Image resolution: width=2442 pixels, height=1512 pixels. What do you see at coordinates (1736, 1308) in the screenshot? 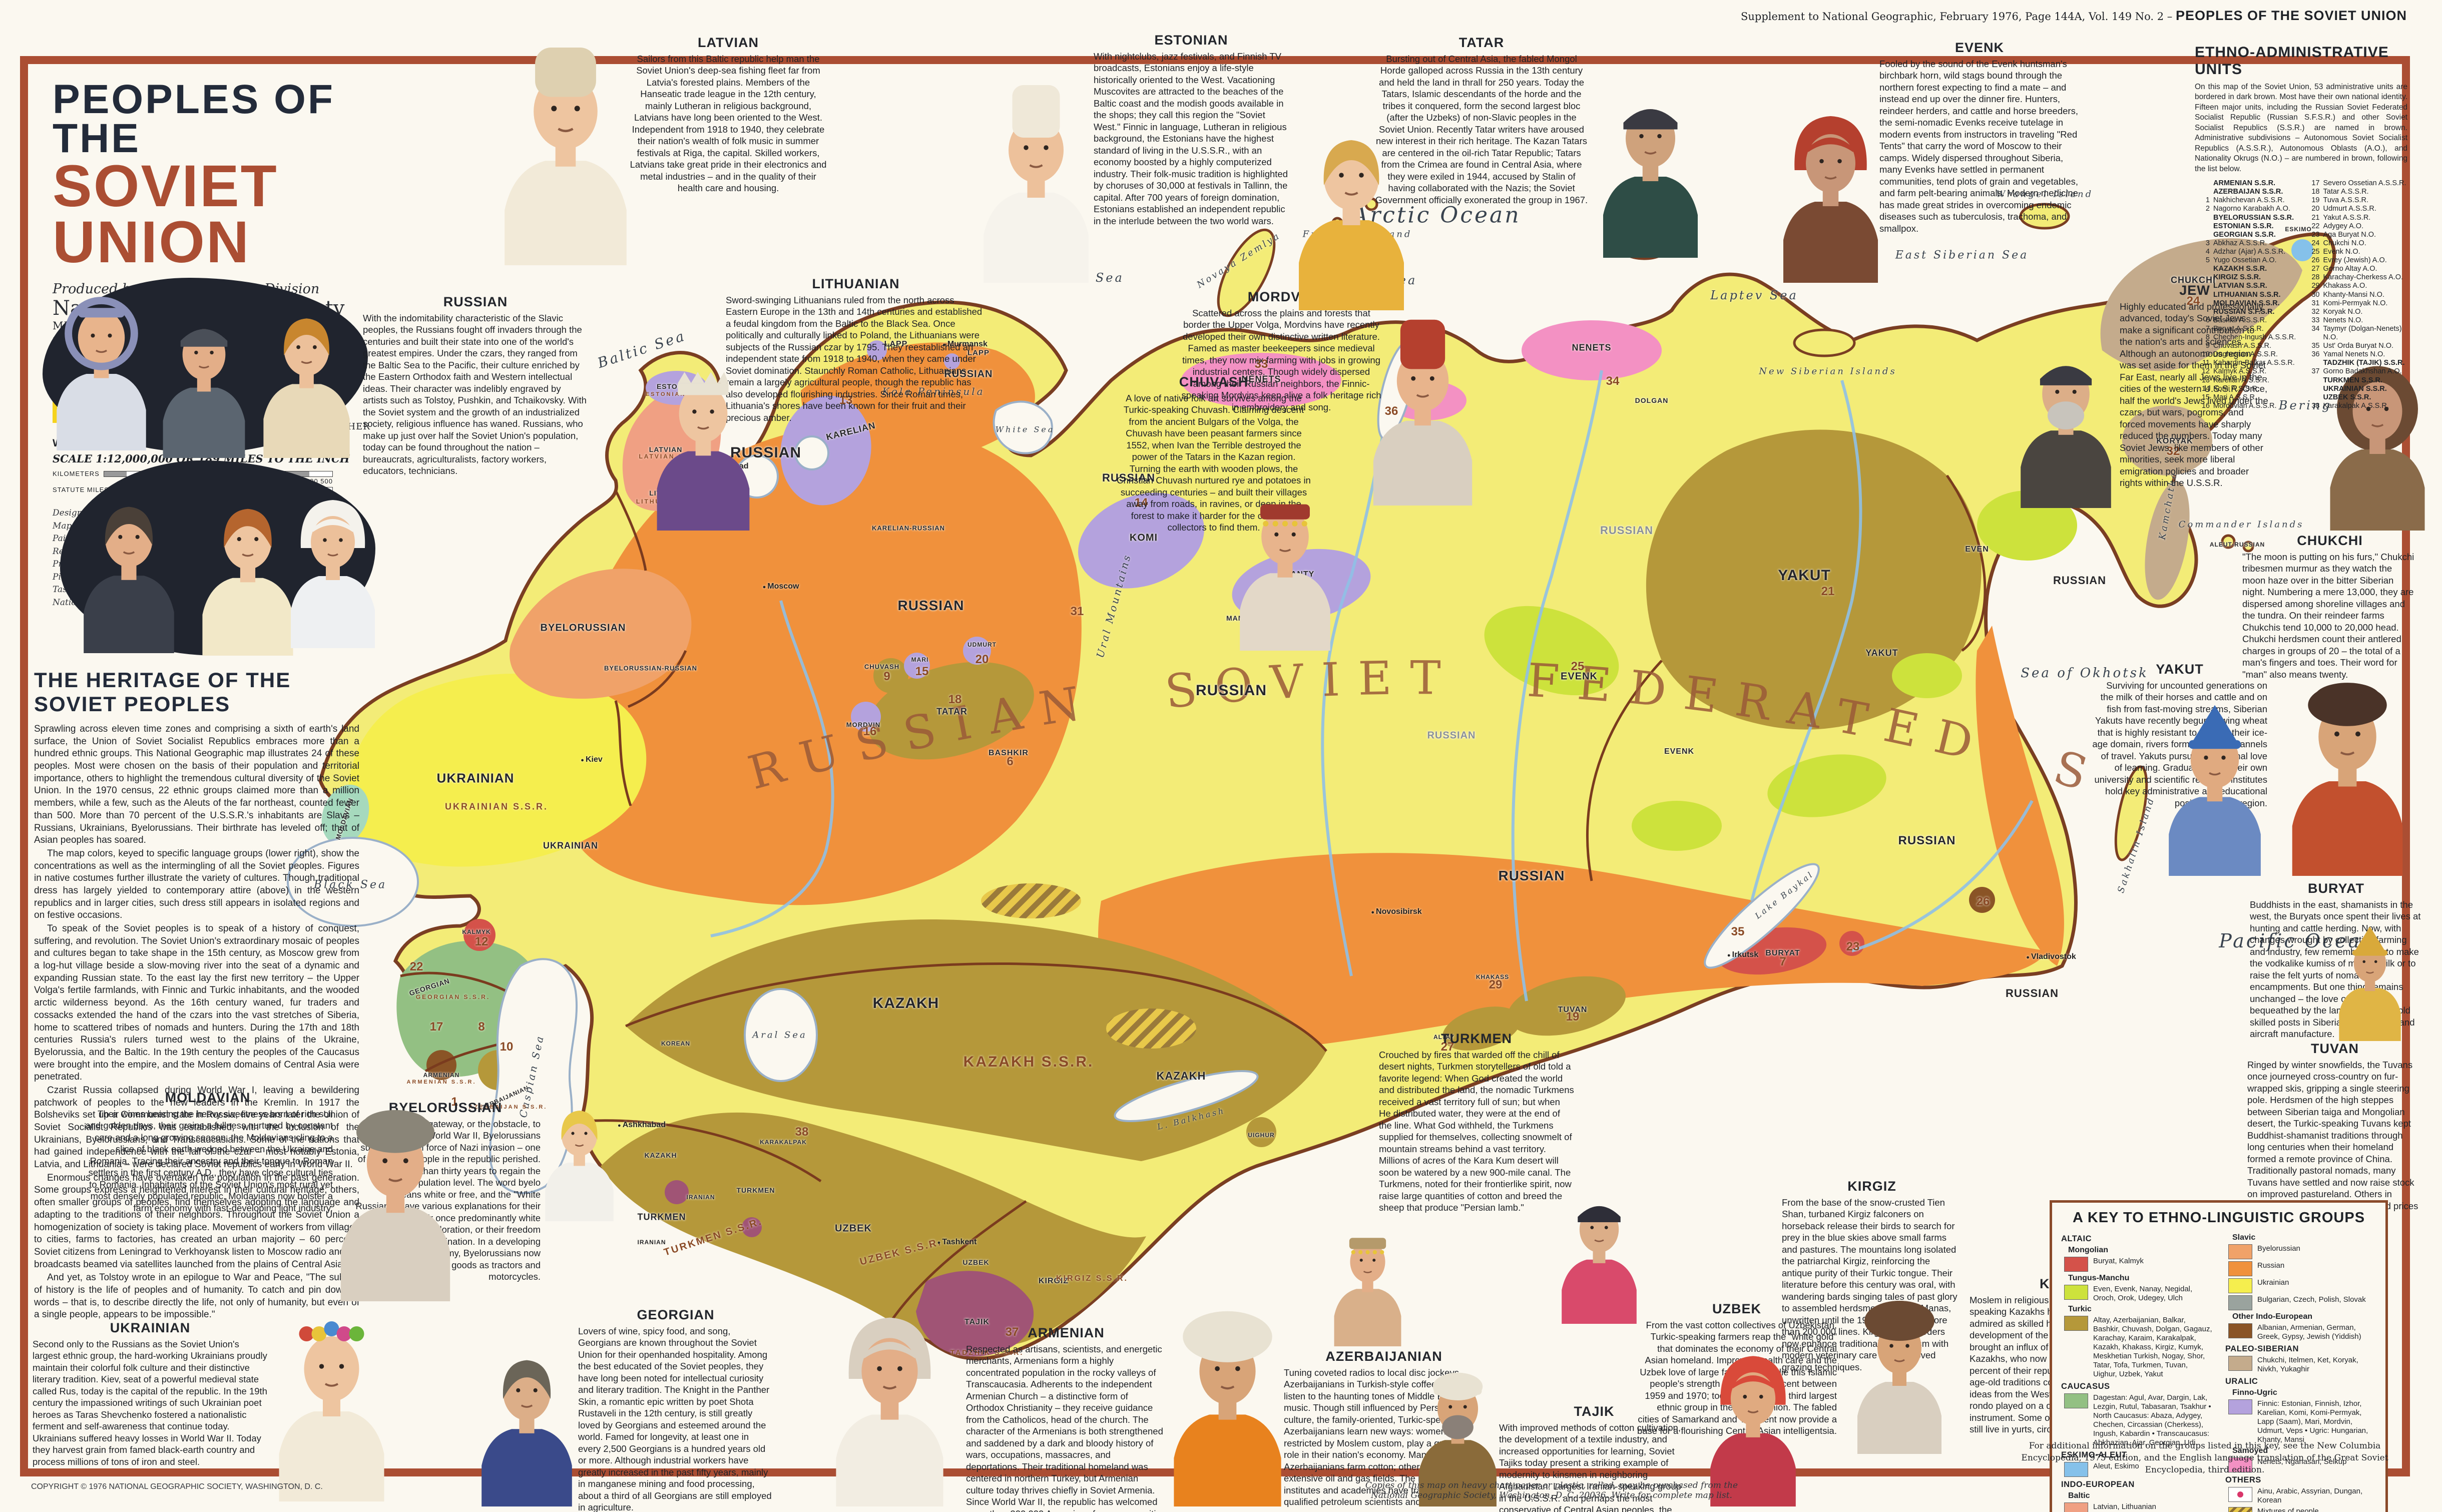
I see `people-name: UZBEK` at bounding box center [1736, 1308].